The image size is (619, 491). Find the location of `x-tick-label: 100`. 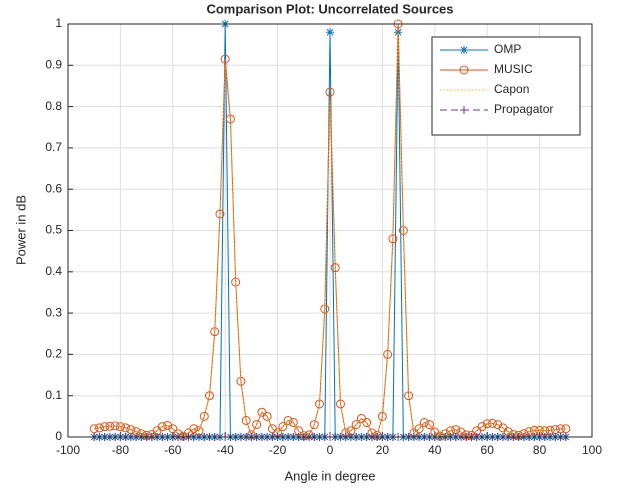

x-tick-label: 100 is located at coordinates (592, 450).